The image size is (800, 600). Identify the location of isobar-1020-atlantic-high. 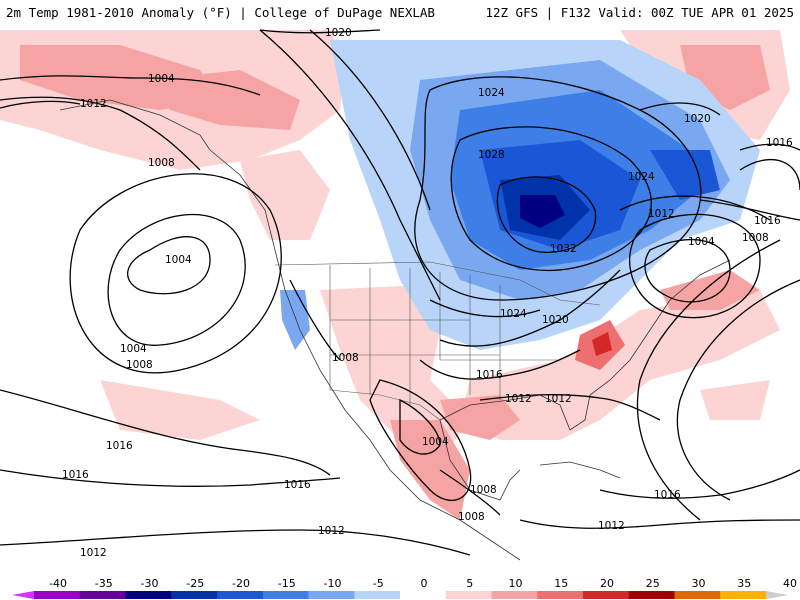
(769, 175).